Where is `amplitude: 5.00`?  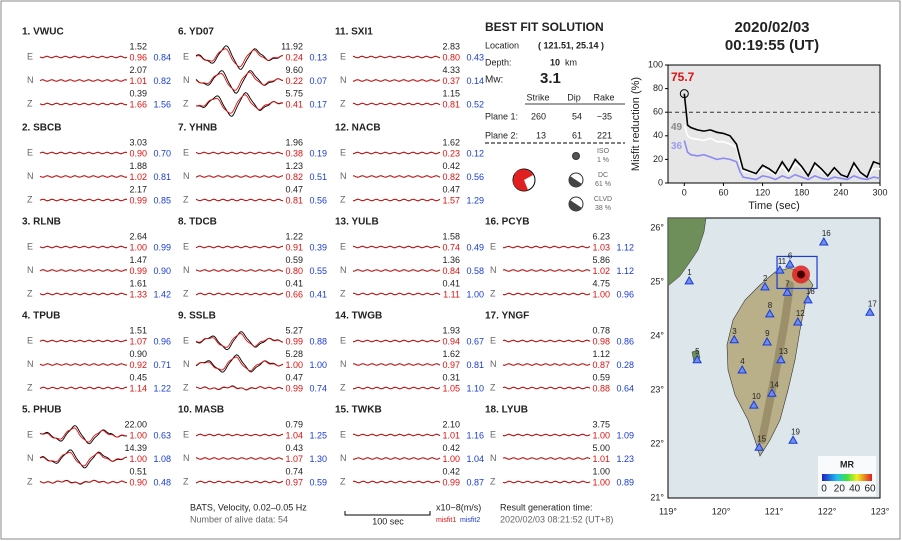 amplitude: 5.00 is located at coordinates (601, 448).